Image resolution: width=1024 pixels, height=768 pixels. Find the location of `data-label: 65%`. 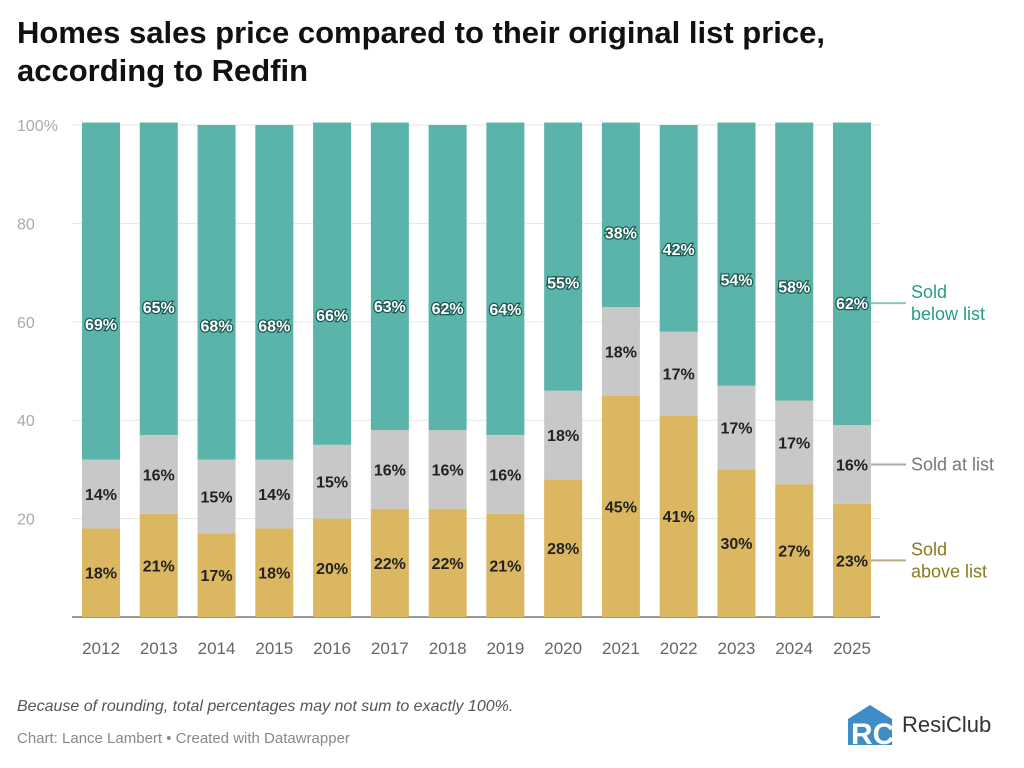

data-label: 65% is located at coordinates (159, 308).